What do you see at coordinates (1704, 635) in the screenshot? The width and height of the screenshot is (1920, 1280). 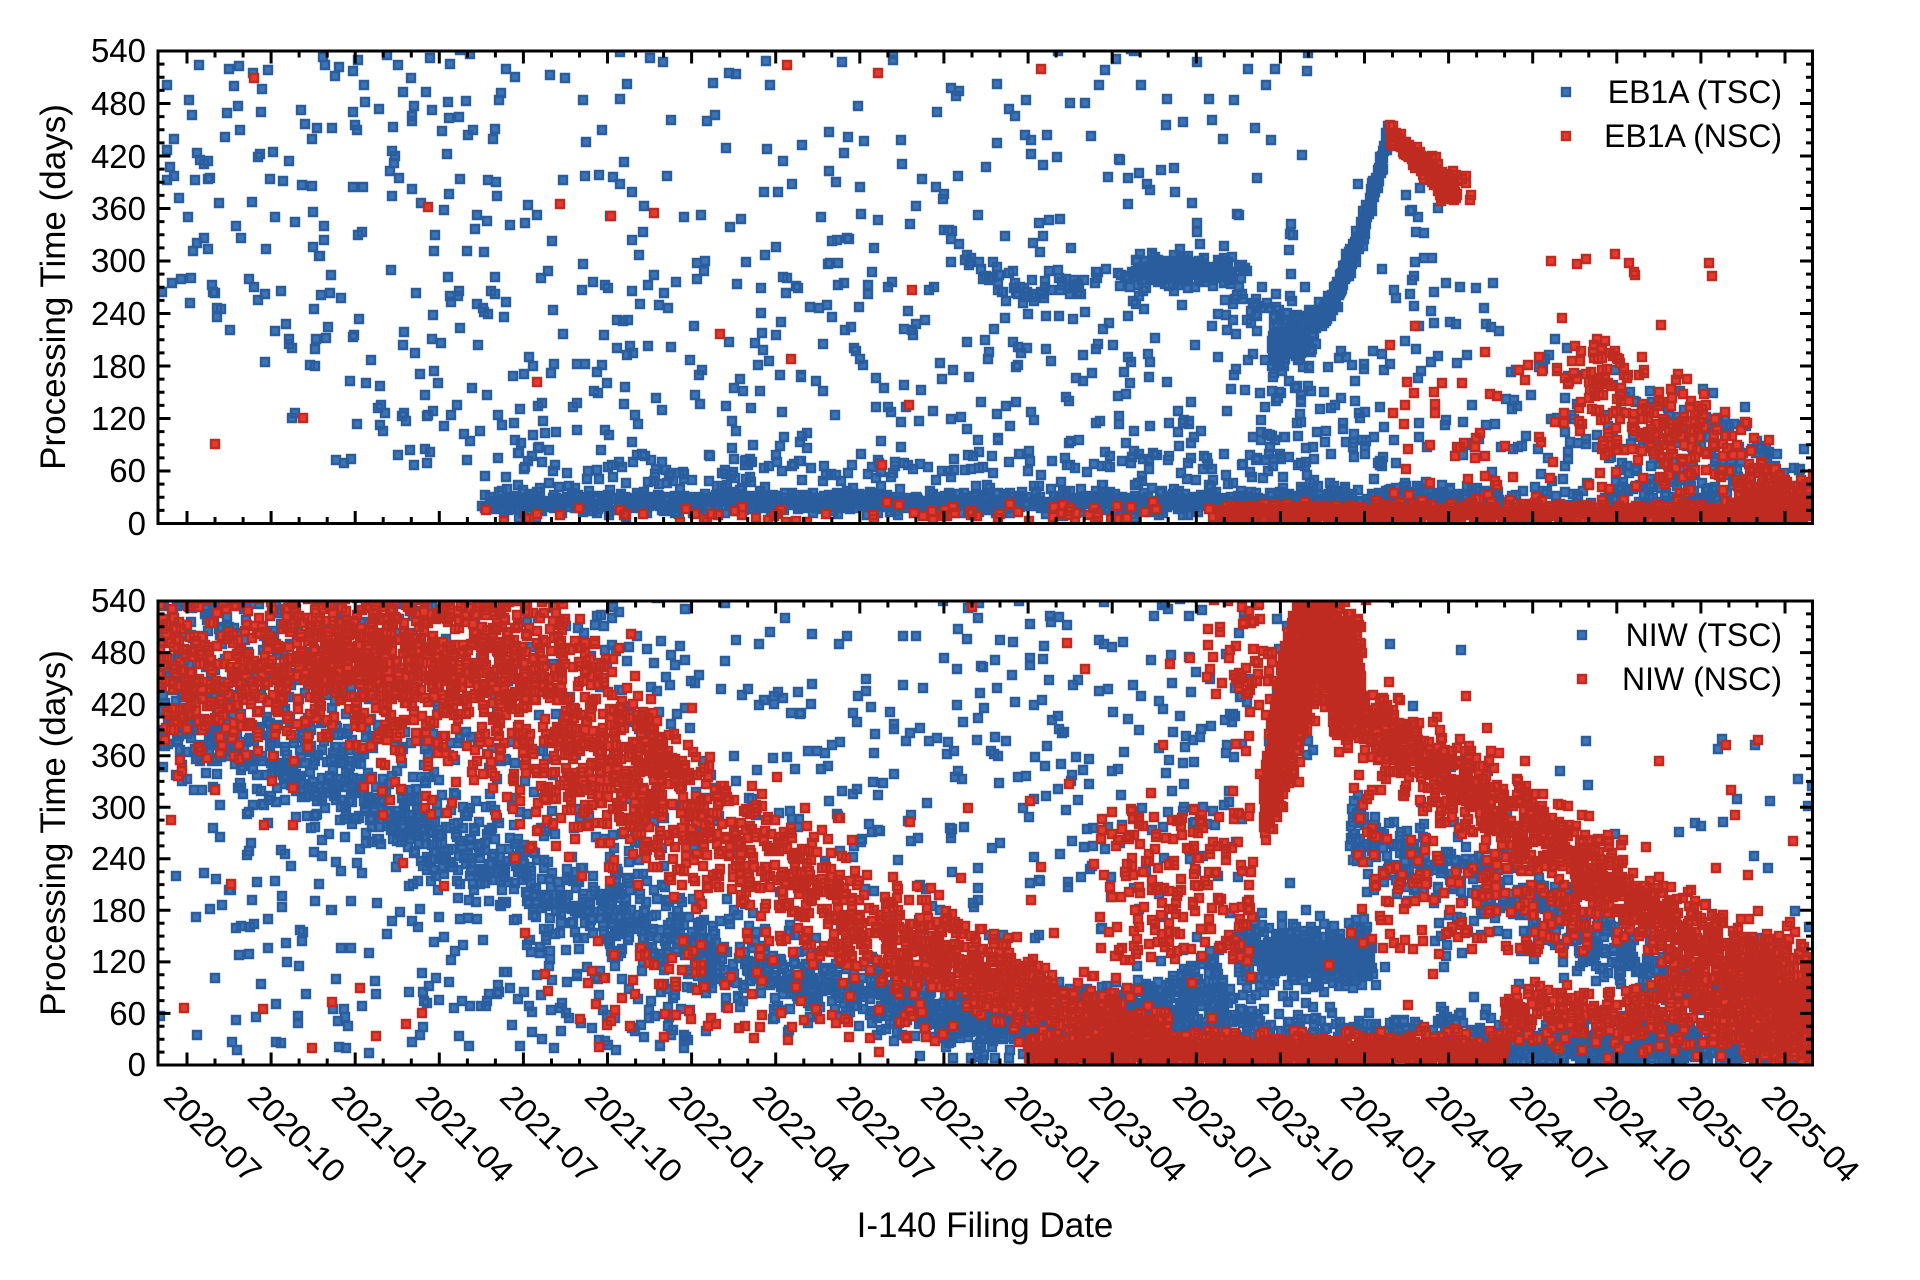 I see `svg-text: NIW (TSC)` at bounding box center [1704, 635].